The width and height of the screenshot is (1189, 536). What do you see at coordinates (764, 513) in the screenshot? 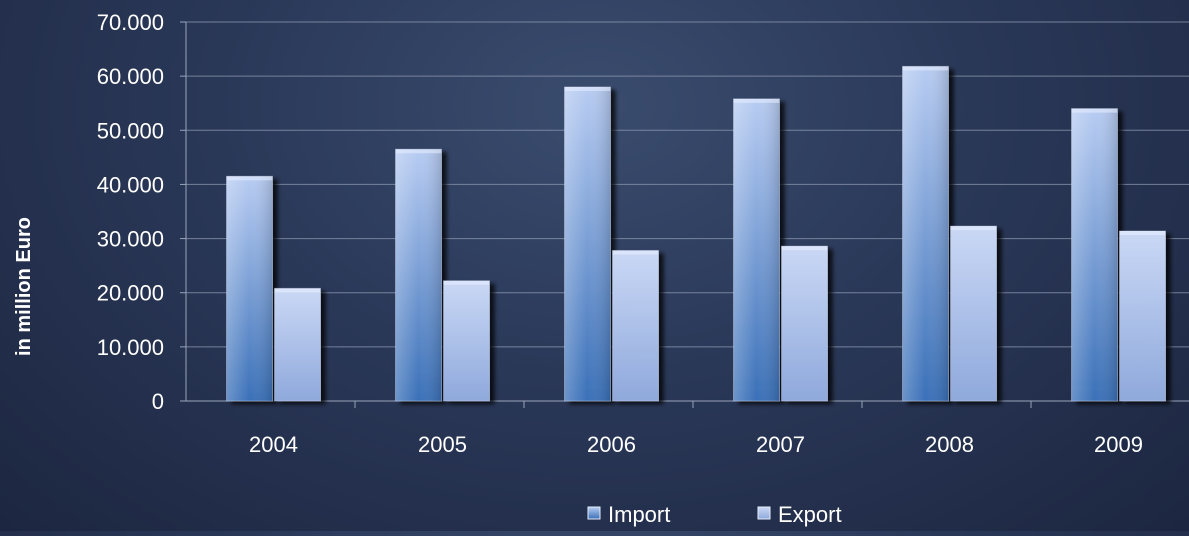
I see `legend-swatch-export` at bounding box center [764, 513].